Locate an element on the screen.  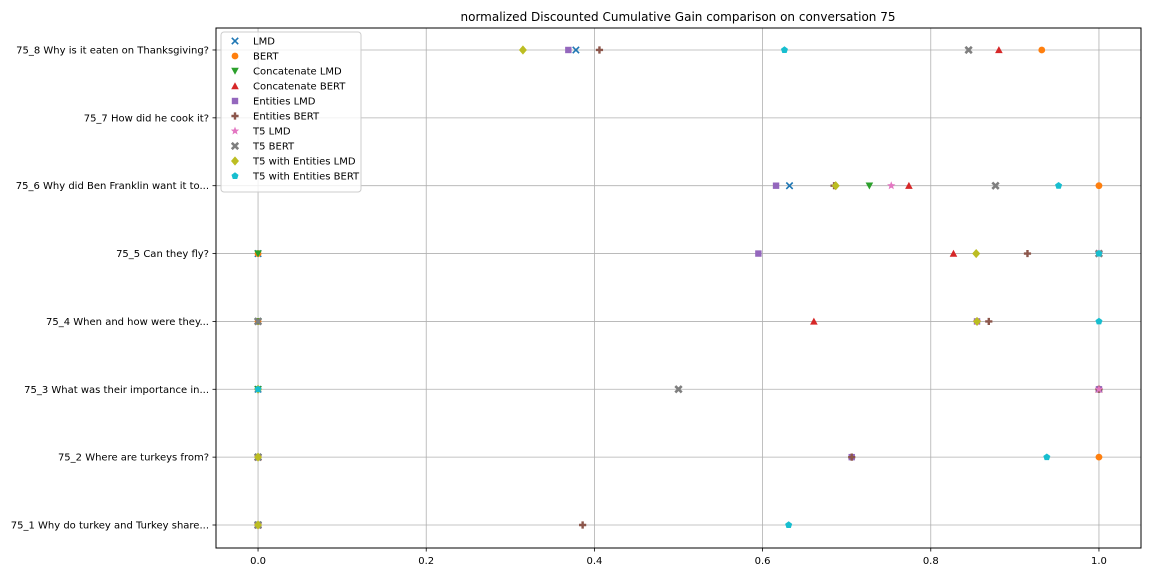
legend-item: Entities BERT is located at coordinates (275, 117).